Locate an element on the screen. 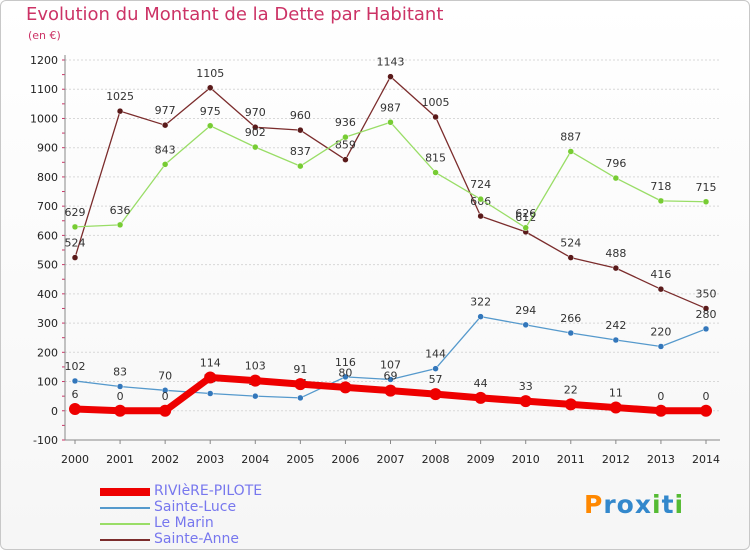 This screenshot has width=750, height=550. data-label: 612 is located at coordinates (525, 217).